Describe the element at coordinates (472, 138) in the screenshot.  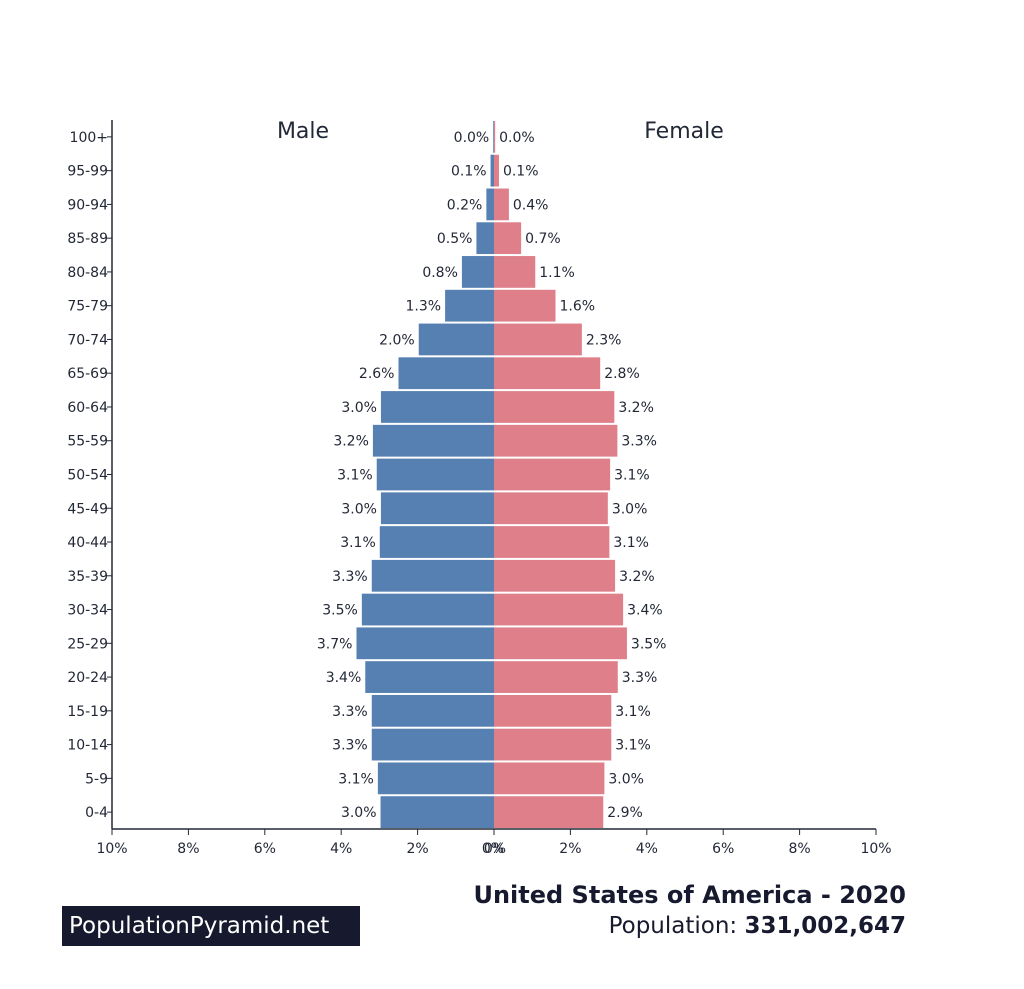
I see `label-male-100+: 0.0%` at that location.